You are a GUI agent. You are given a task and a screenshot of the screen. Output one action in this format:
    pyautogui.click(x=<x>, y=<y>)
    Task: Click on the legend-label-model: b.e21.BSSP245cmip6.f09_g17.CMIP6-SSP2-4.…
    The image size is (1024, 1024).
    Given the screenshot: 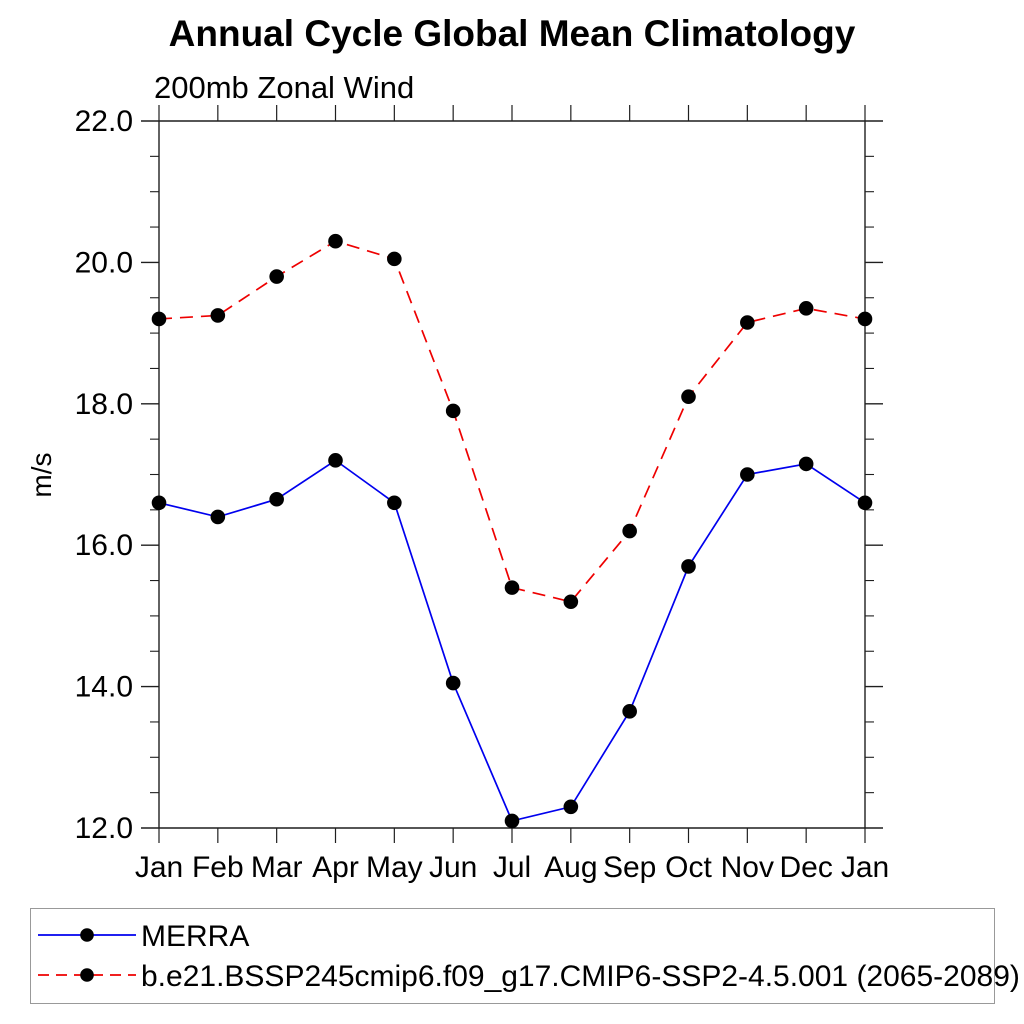 What is the action you would take?
    pyautogui.click(x=580, y=976)
    